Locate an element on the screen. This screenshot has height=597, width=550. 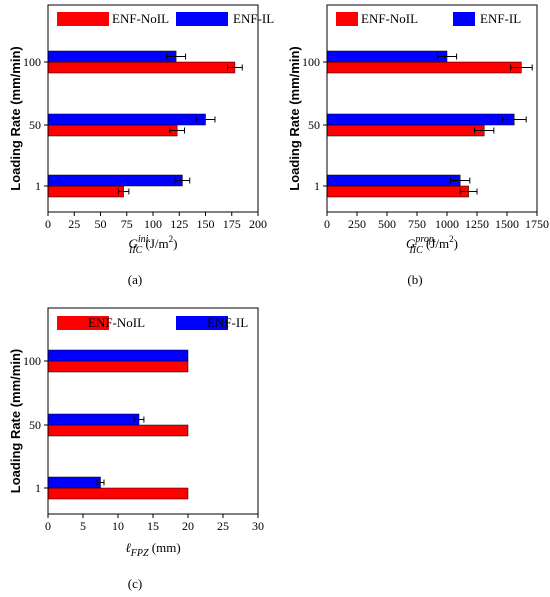
x-axis-label: Gini. IIC (J/m2) is located at coordinates (153, 245).